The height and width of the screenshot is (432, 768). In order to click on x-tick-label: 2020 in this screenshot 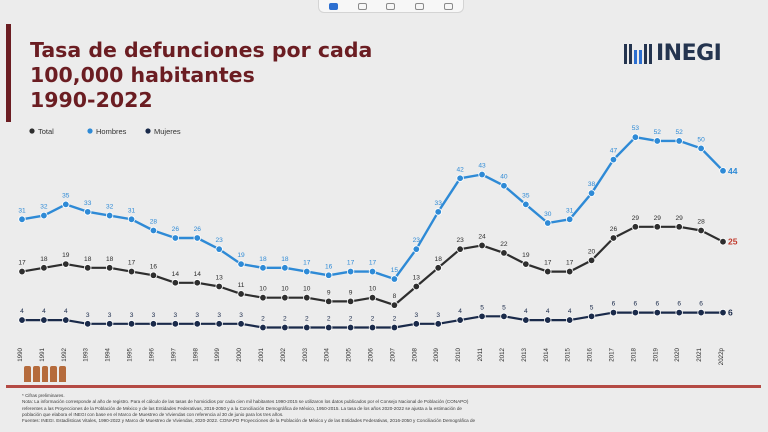, I will do `click(677, 354)`.